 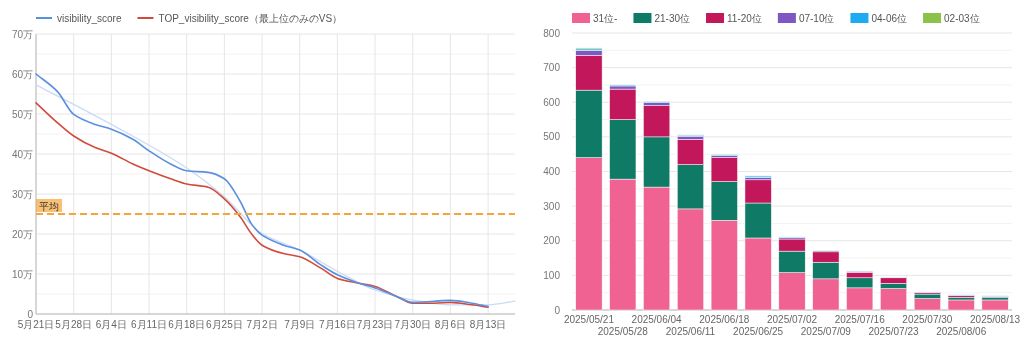 I want to click on y-tick-label: 300, so click(x=552, y=206).